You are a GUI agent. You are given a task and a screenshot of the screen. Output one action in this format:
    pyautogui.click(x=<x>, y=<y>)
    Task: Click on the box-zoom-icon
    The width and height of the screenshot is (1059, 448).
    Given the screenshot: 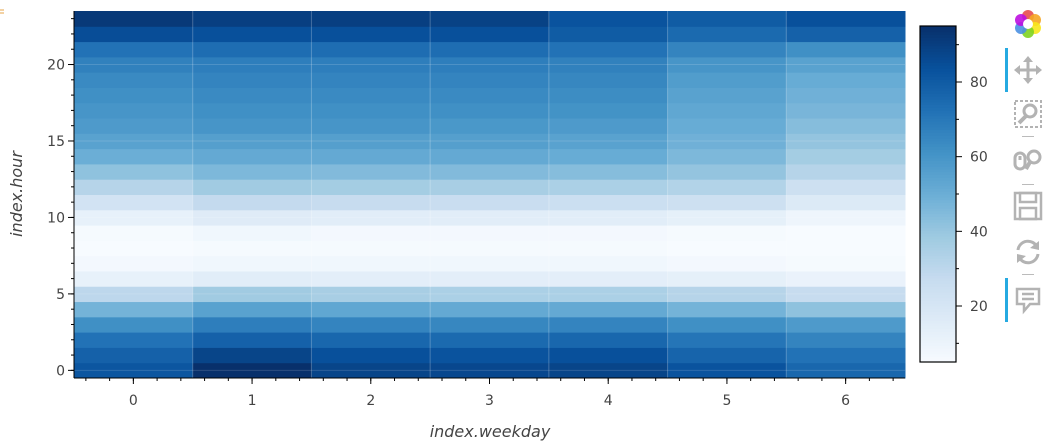 What is the action you would take?
    pyautogui.click(x=1028, y=114)
    